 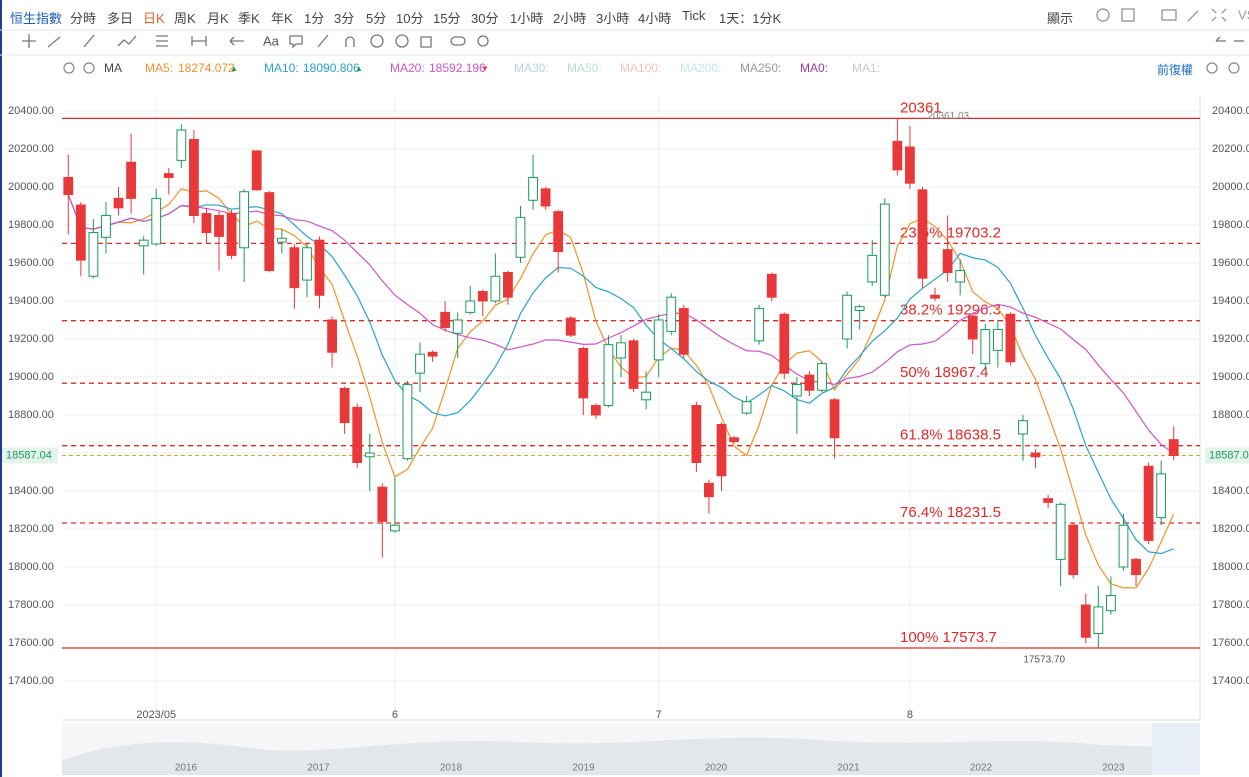 What do you see at coordinates (186, 768) in the screenshot?
I see `navigator-year: 2016` at bounding box center [186, 768].